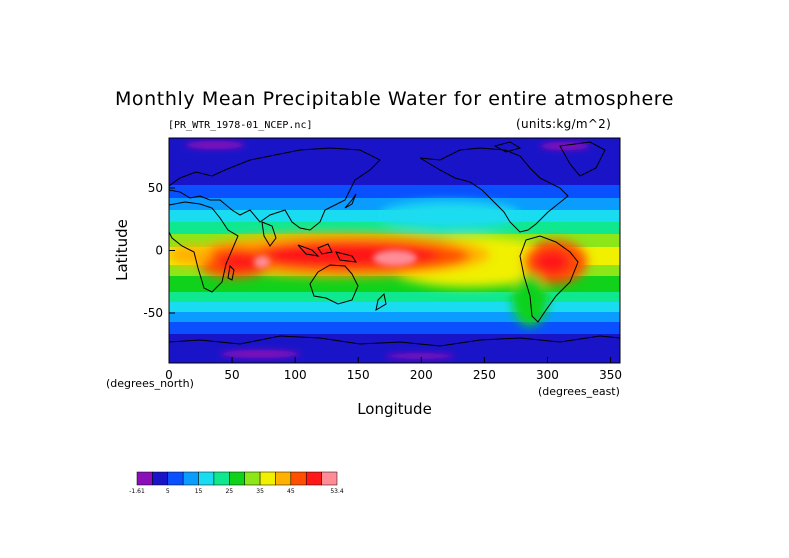 The height and width of the screenshot is (558, 789). Describe the element at coordinates (137, 491) in the screenshot. I see `colorbar-label-0: -1.61` at that location.